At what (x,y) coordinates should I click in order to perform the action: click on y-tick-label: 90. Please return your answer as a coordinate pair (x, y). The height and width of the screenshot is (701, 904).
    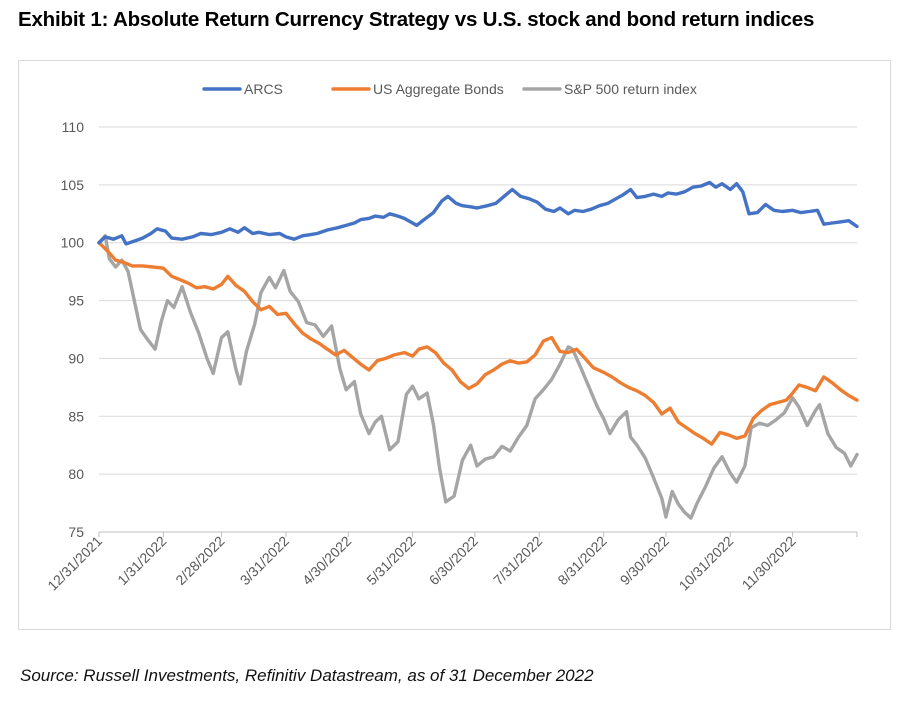
    Looking at the image, I should click on (76, 358).